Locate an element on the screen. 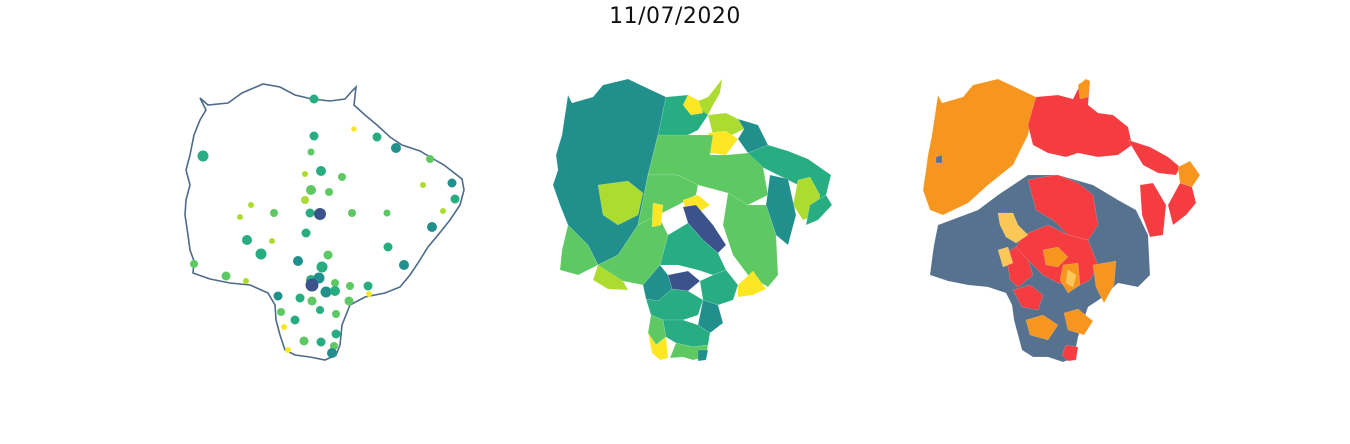 The image size is (1350, 444). data-points is located at coordinates (325, 226).